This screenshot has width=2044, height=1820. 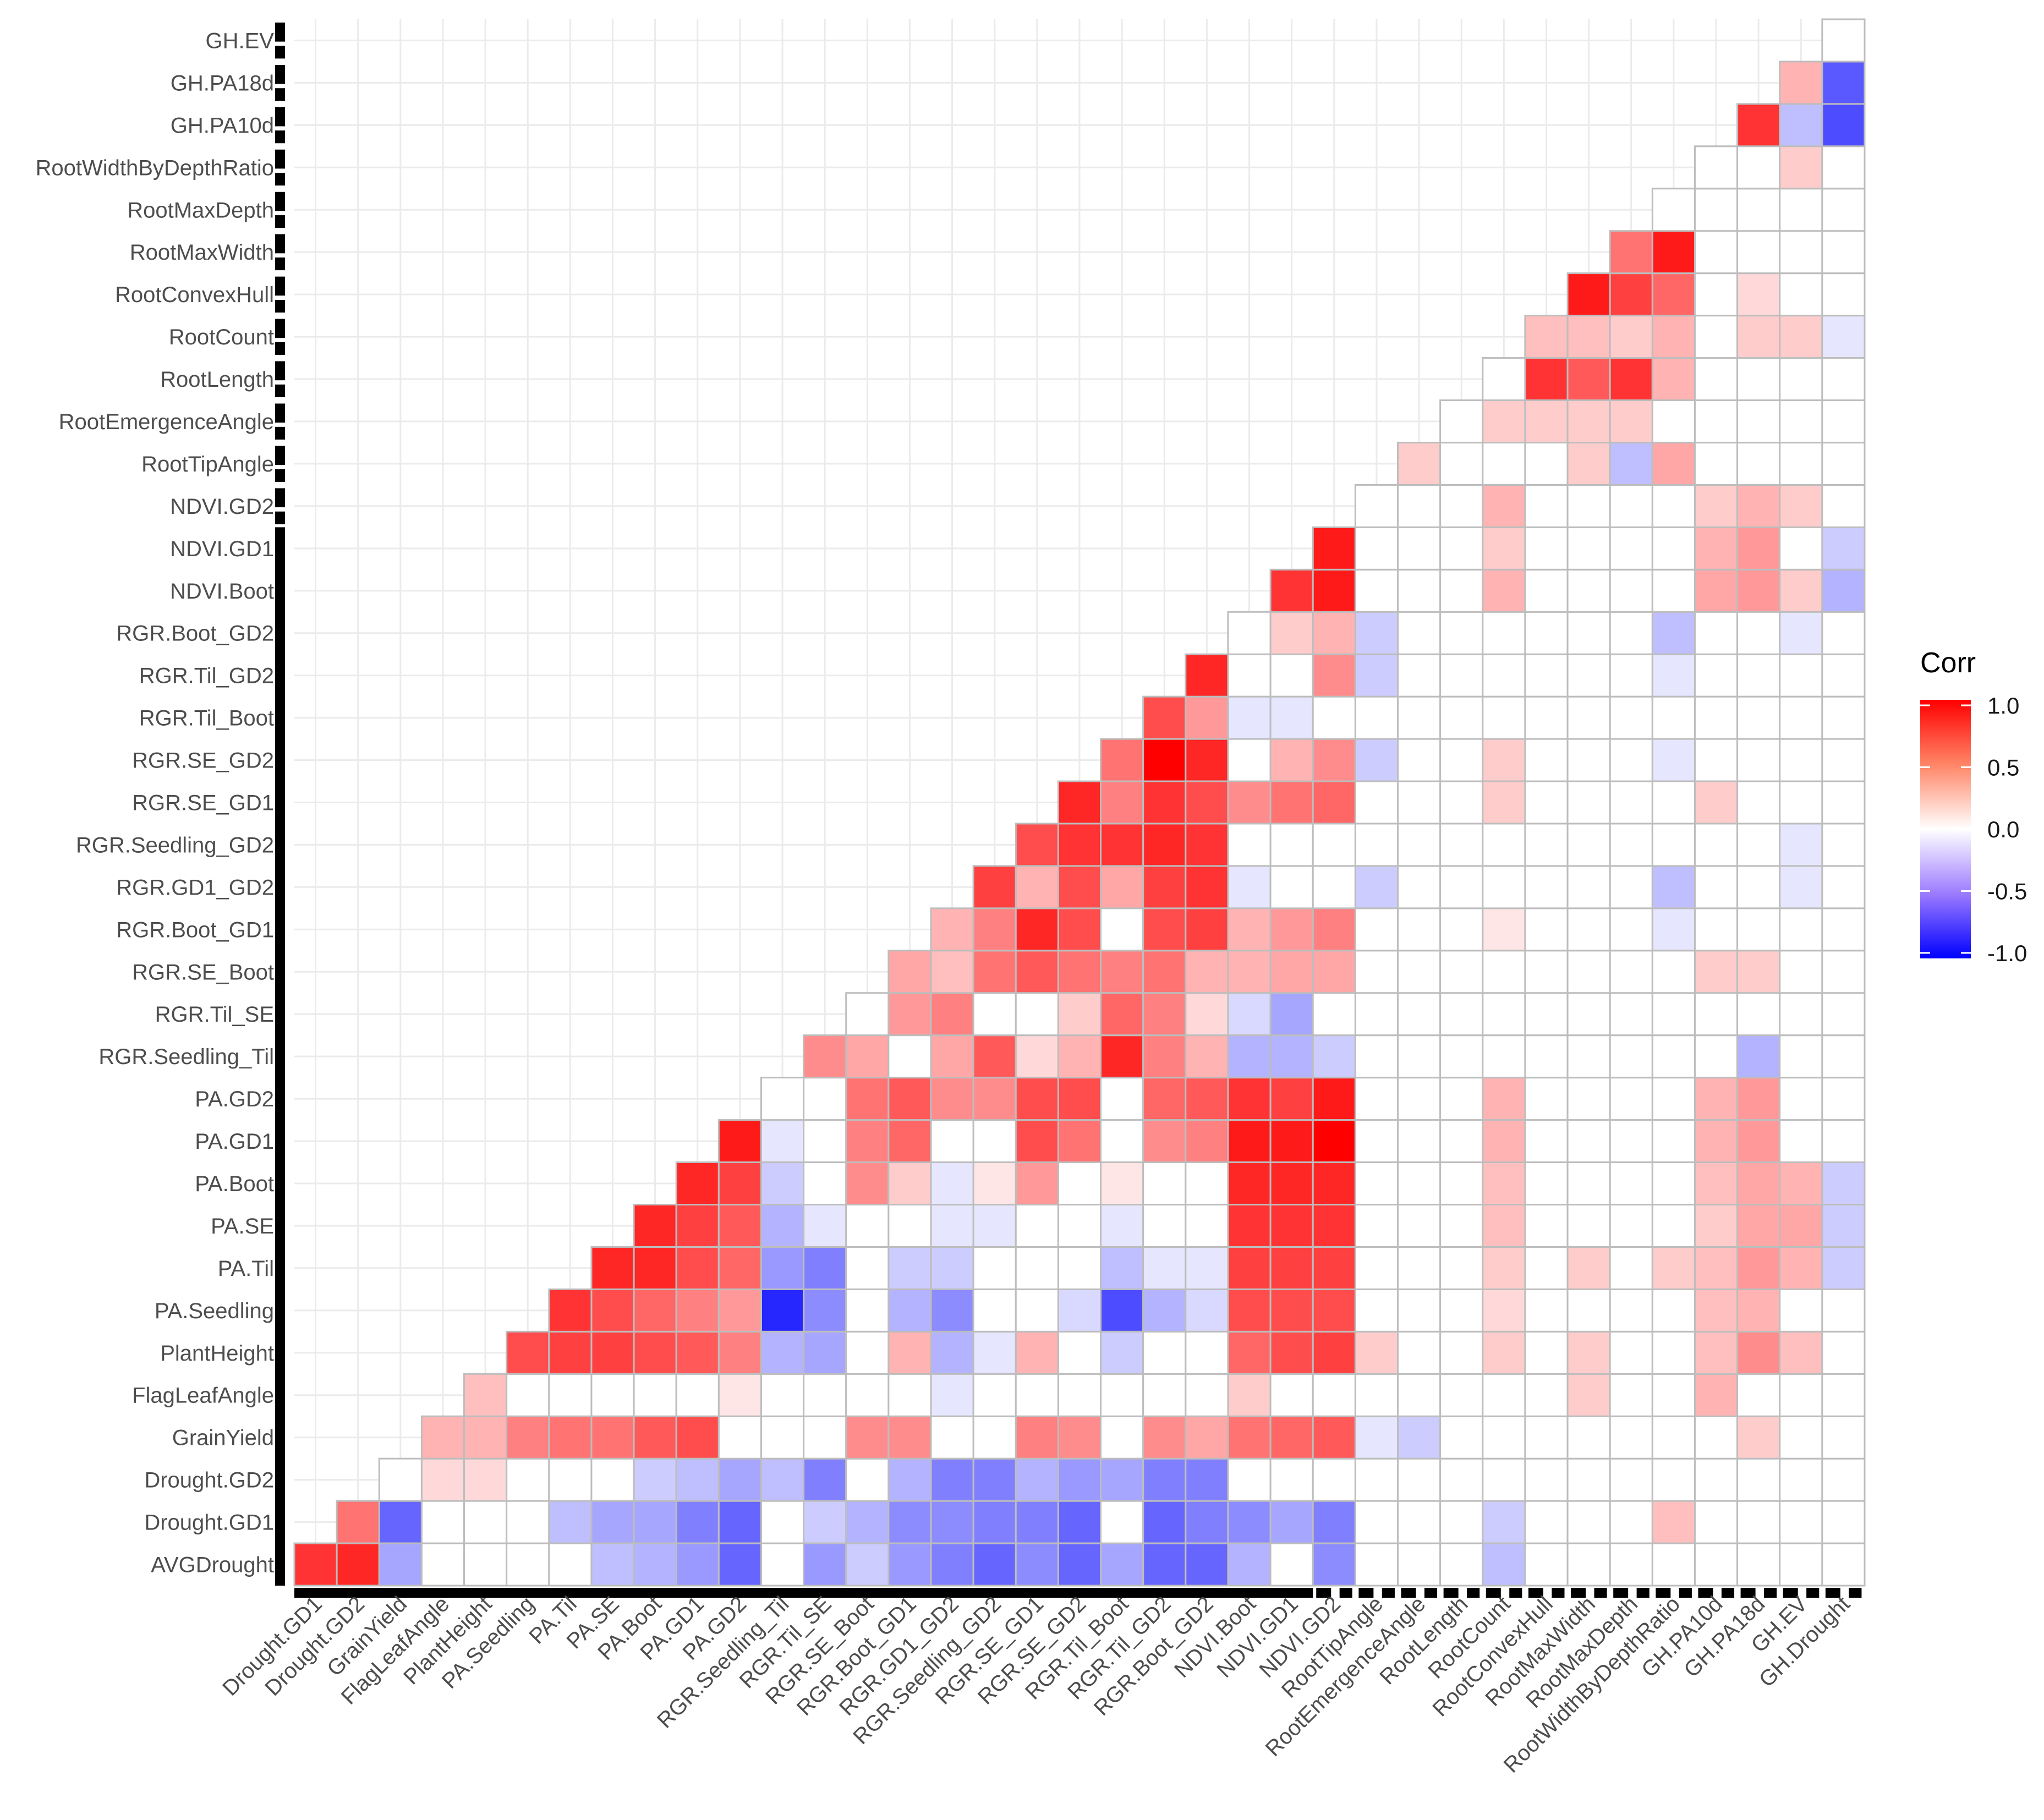 What do you see at coordinates (1334, 929) in the screenshot?
I see `heatmap-cell: RGR.Boot_GD1 / NDVI.GD2: 0.5` at bounding box center [1334, 929].